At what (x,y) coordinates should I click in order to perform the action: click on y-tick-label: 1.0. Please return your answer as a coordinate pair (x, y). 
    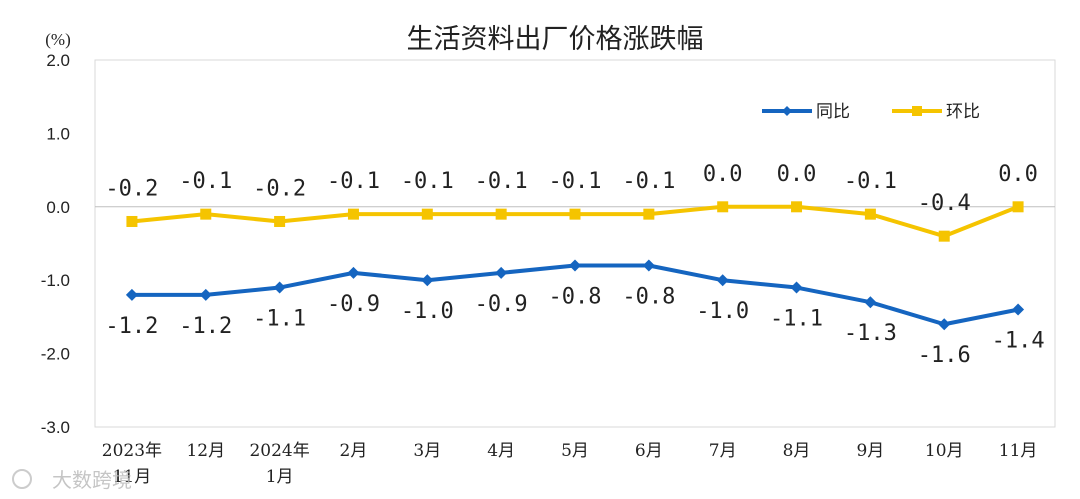
    Looking at the image, I should click on (58, 133).